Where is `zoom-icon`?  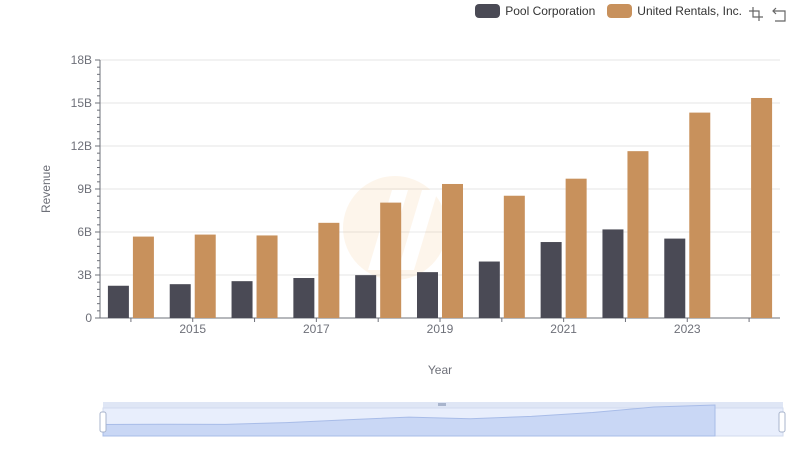
zoom-icon is located at coordinates (756, 14).